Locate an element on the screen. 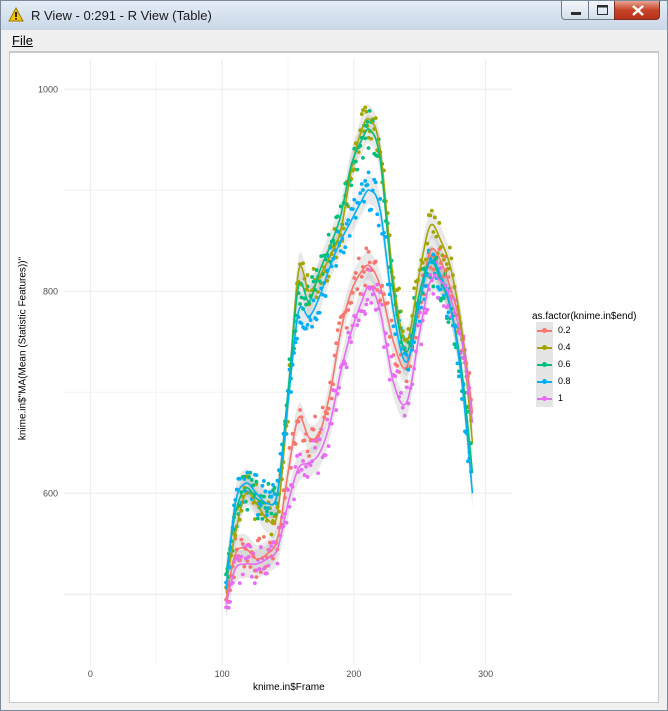  y-tick-label: 800 is located at coordinates (50, 291).